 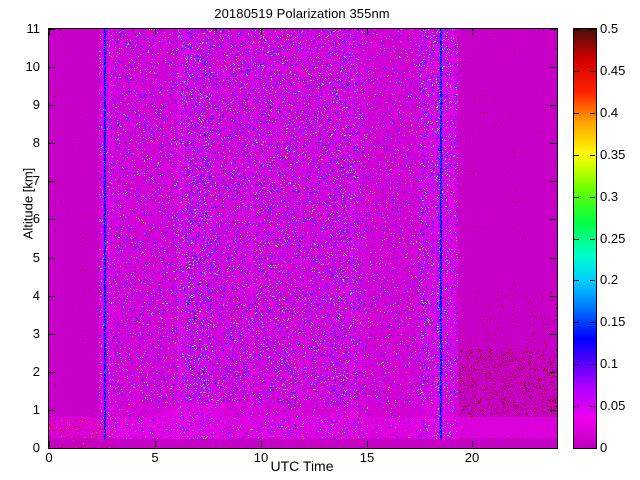 I want to click on y-tick-label: 2, so click(x=36, y=371).